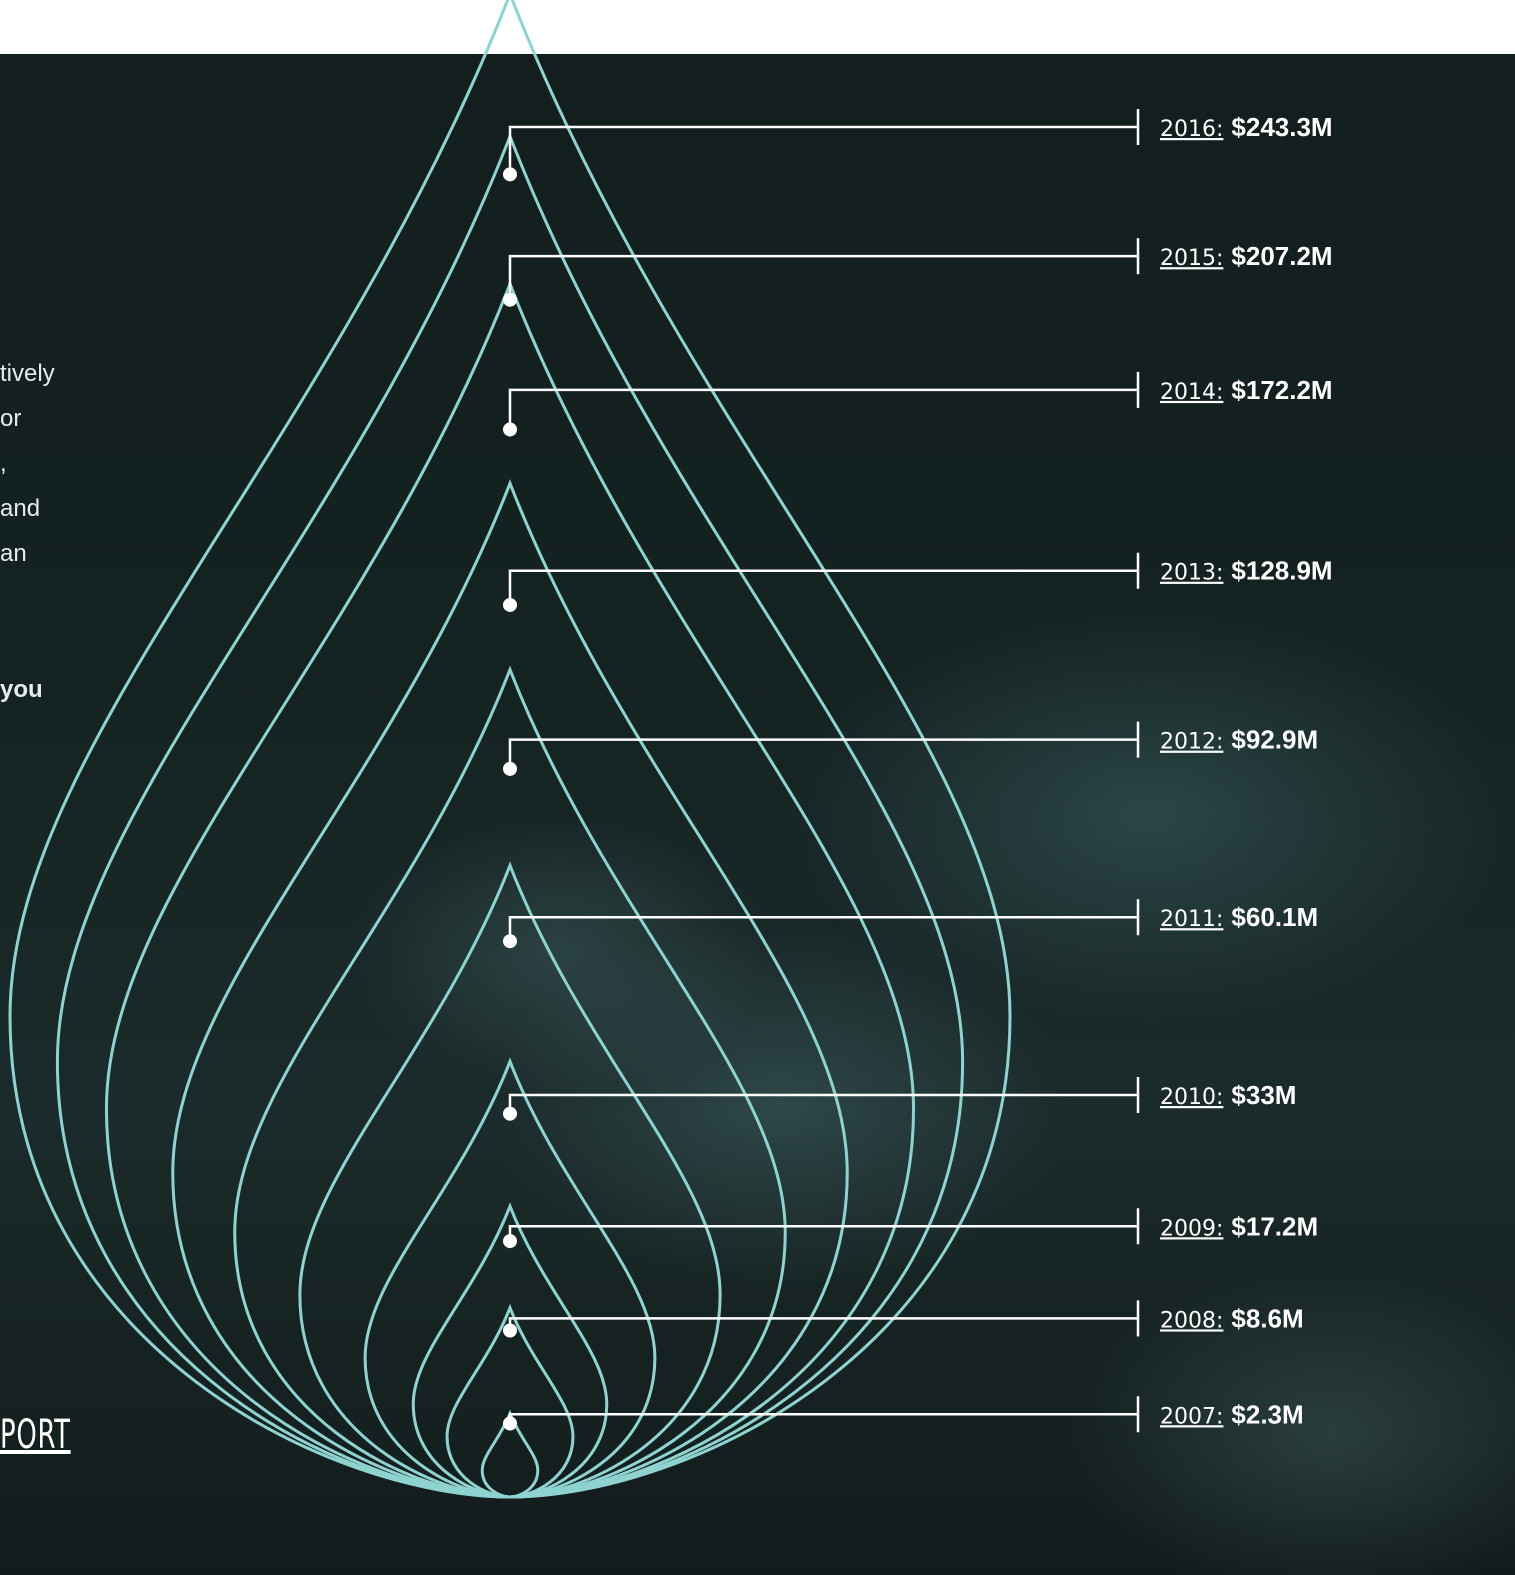 This screenshot has height=1575, width=1515. What do you see at coordinates (823, 150) in the screenshot?
I see `leader-line-2016` at bounding box center [823, 150].